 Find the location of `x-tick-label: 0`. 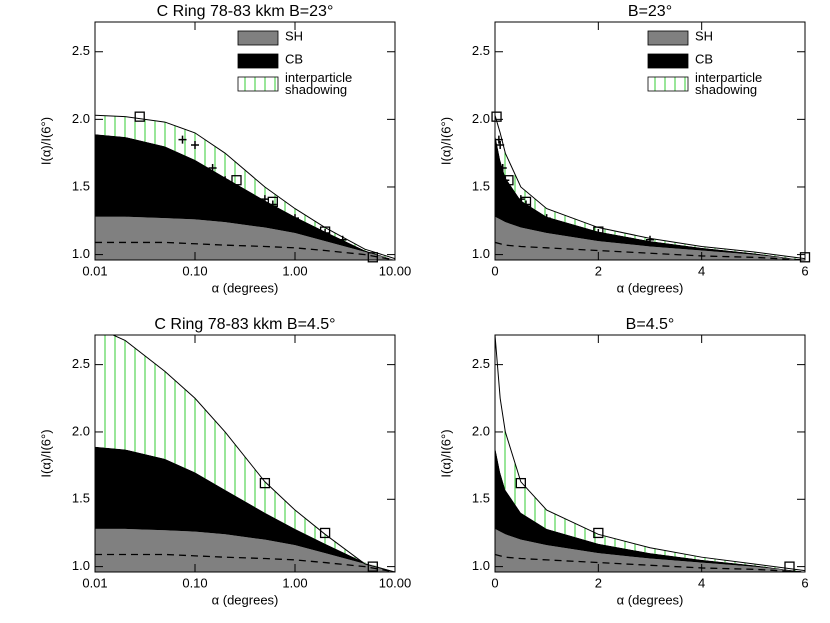

x-tick-label: 0 is located at coordinates (494, 582).